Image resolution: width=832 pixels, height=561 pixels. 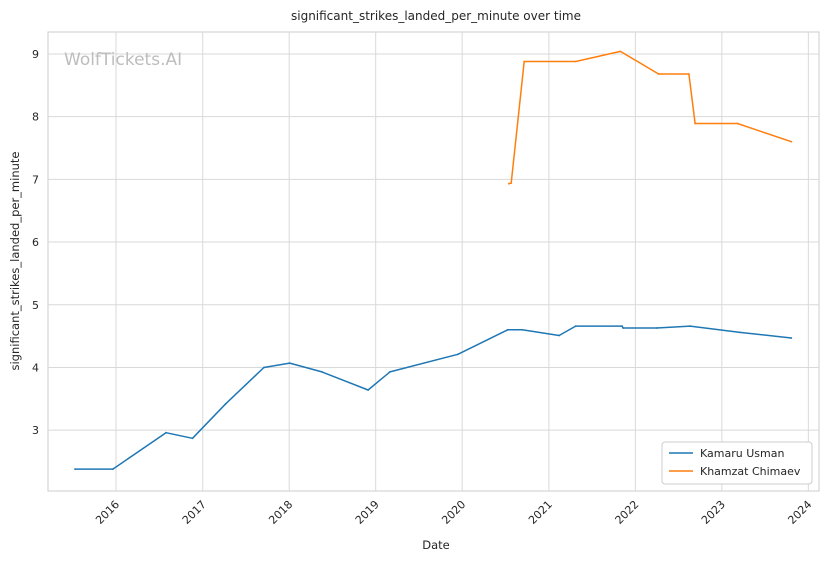 I want to click on y-tick-label: 3, so click(x=35, y=430).